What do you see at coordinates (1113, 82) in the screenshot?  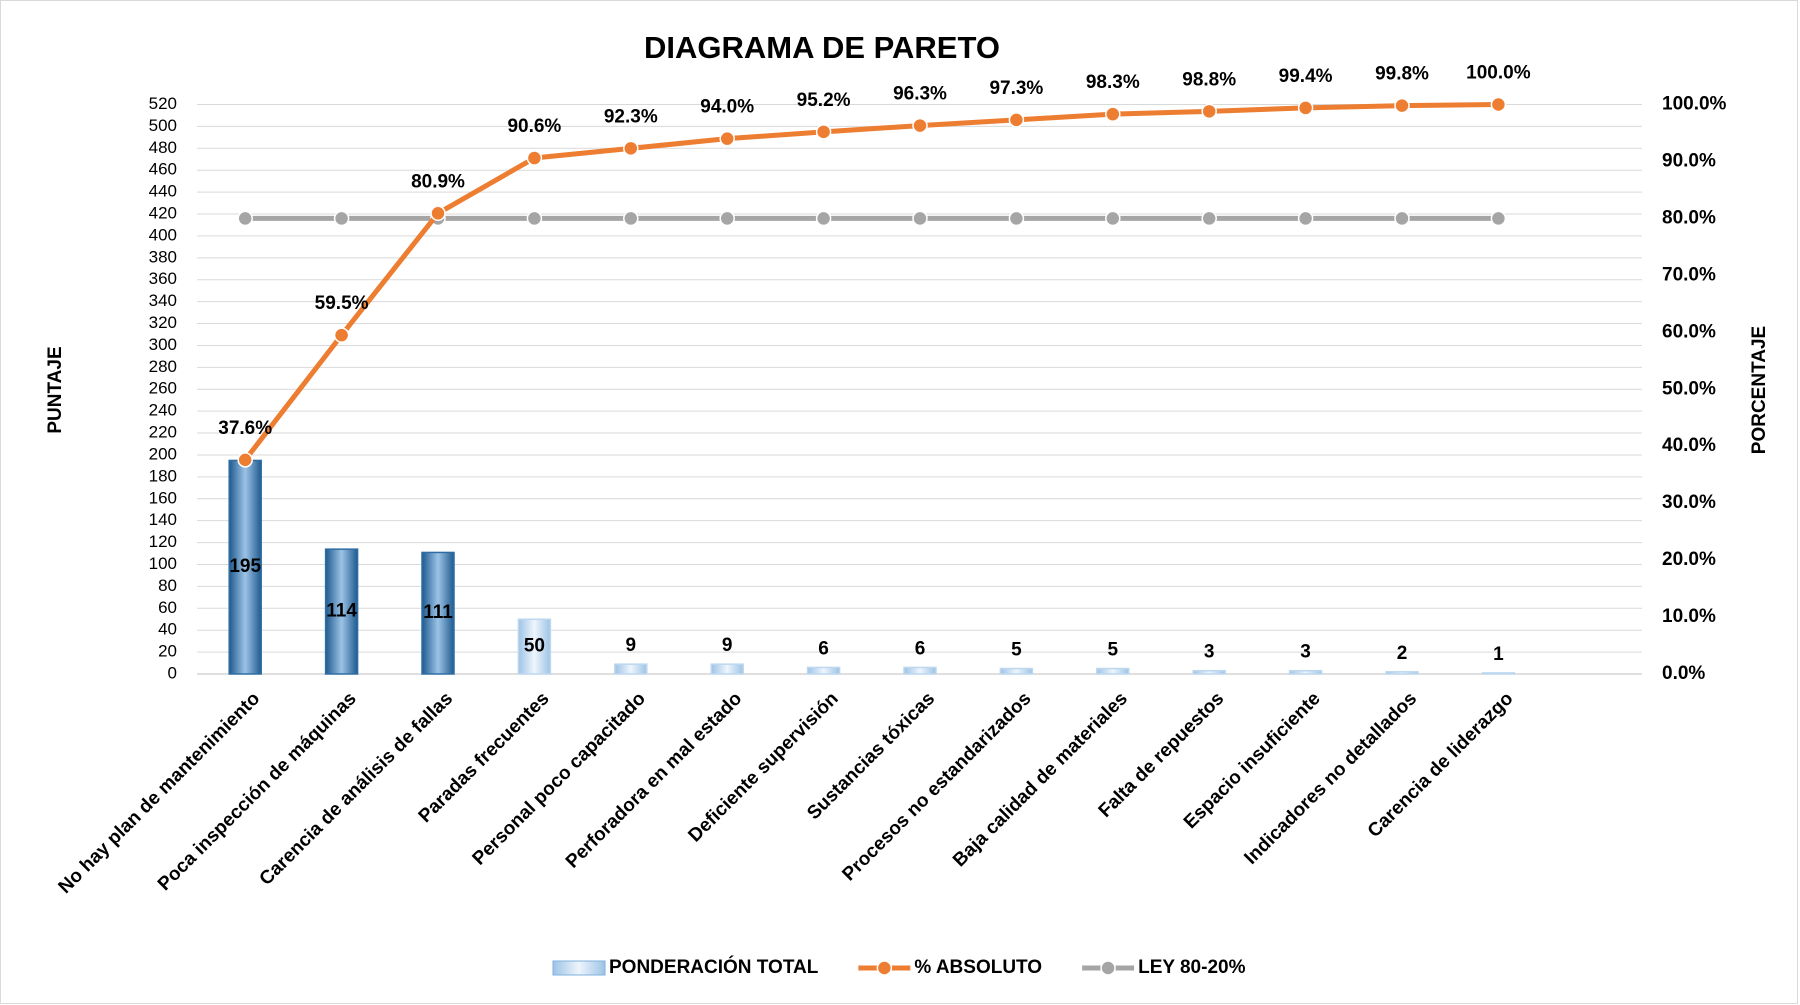 I see `point-label: 98.3%` at bounding box center [1113, 82].